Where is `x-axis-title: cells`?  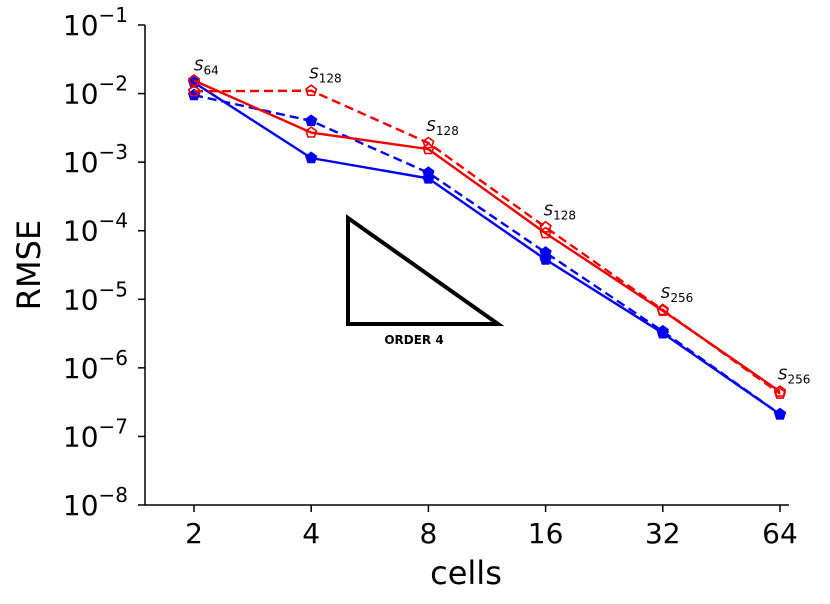
x-axis-title: cells is located at coordinates (466, 573).